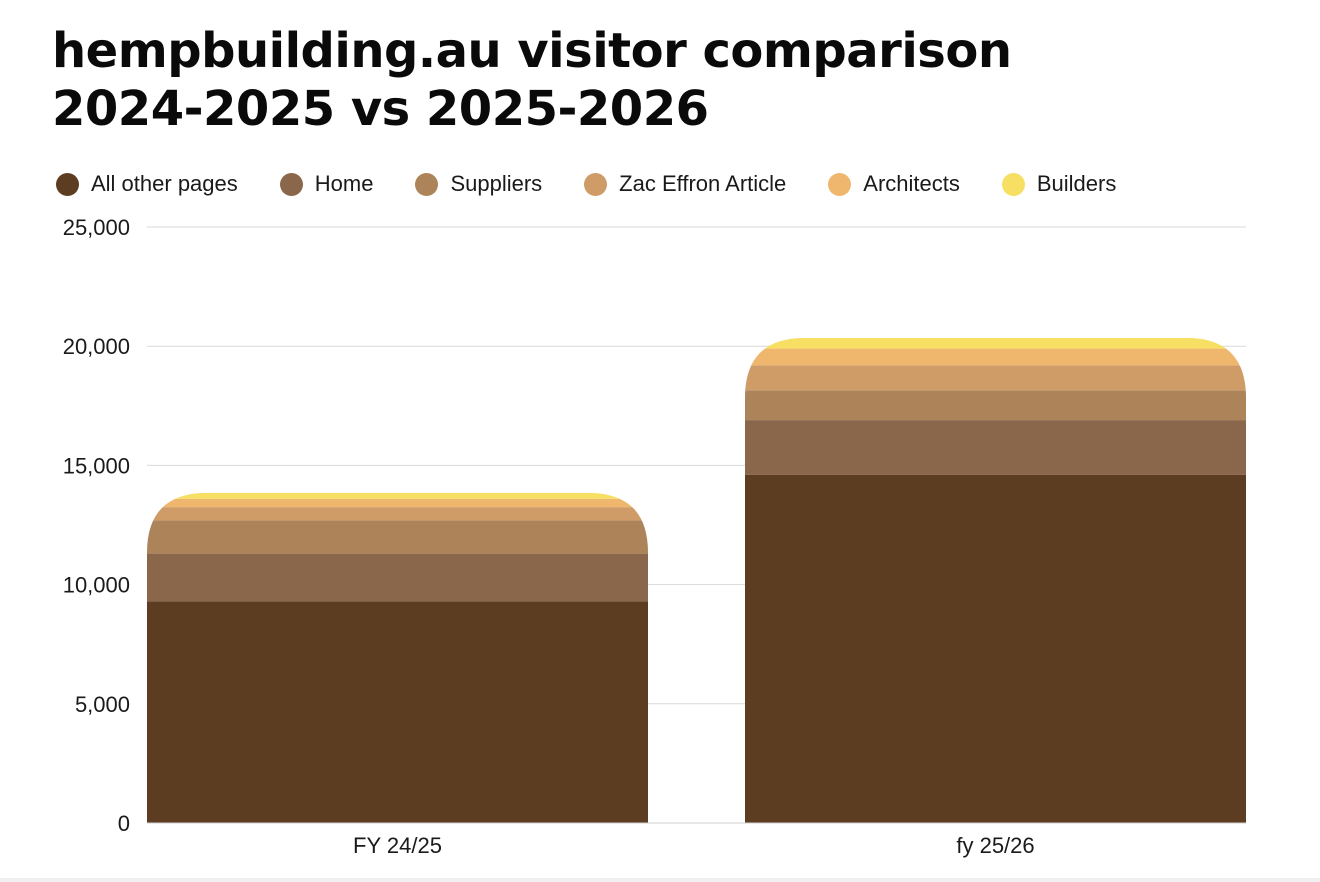  I want to click on y-tick-label: 10,000, so click(96, 585).